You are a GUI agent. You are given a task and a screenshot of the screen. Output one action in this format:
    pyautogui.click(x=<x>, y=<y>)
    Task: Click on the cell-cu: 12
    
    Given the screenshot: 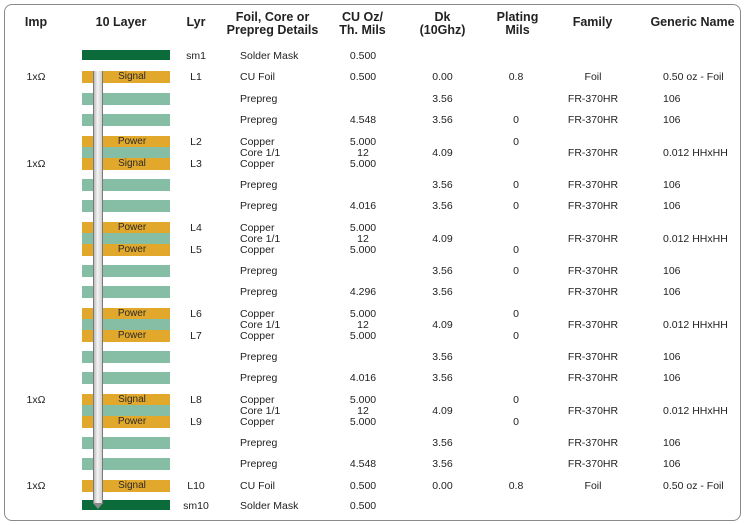 What is the action you would take?
    pyautogui.click(x=363, y=325)
    